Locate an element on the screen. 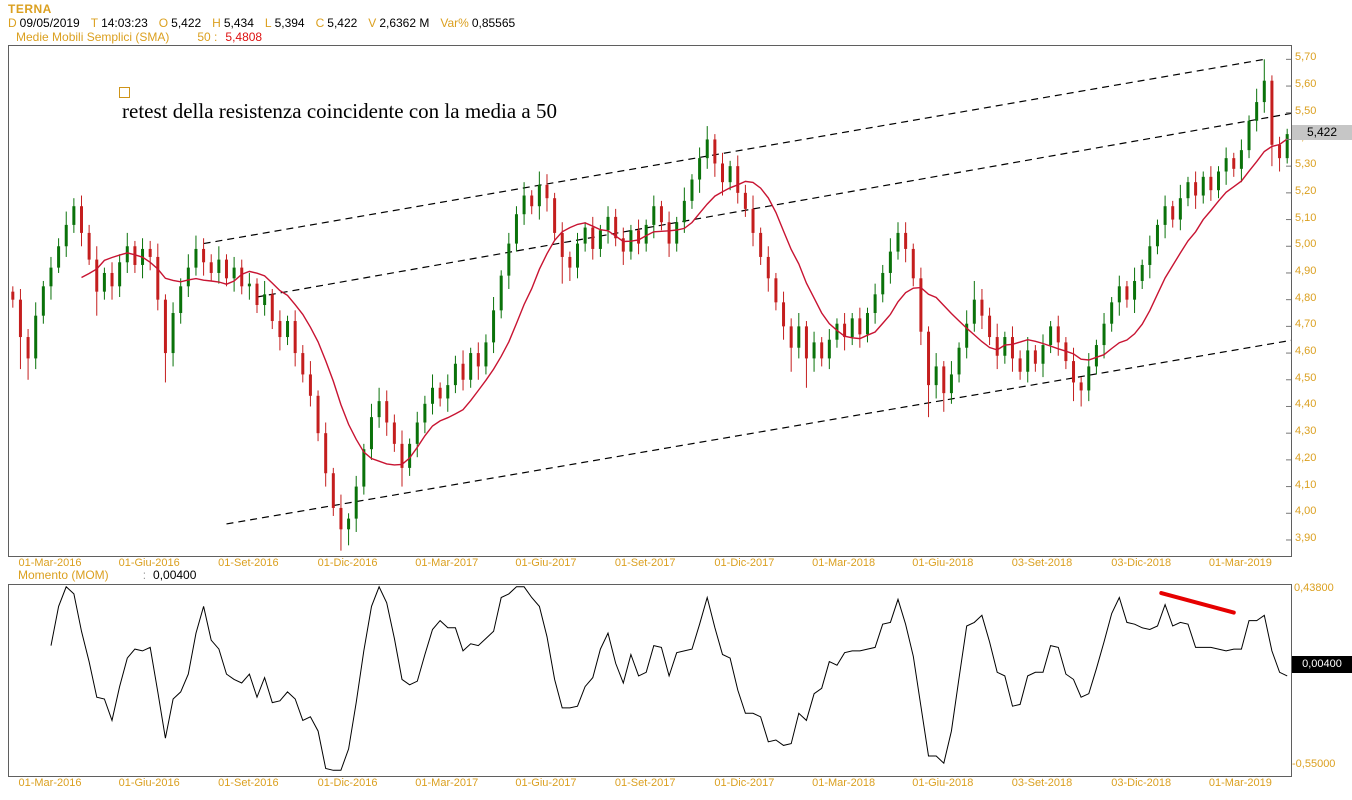 The image size is (1352, 800). date-tick-label: 01-Set-2016 is located at coordinates (248, 563).